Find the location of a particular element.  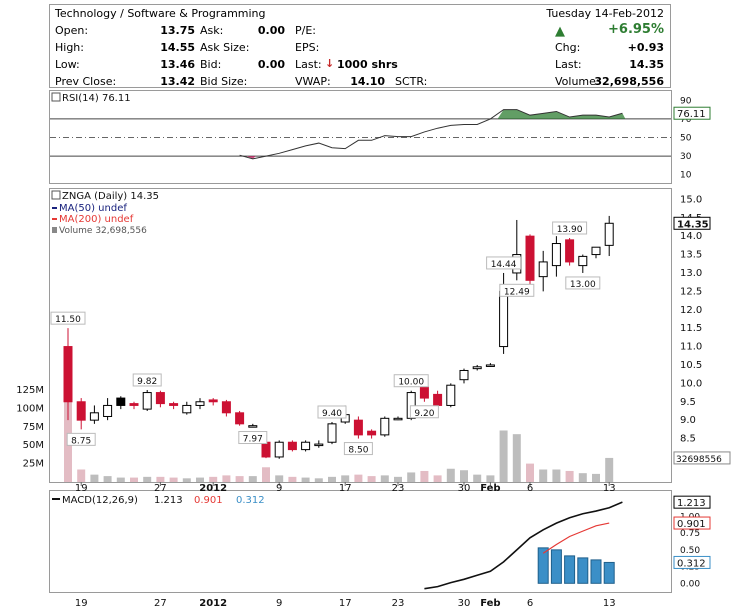

price-annotation: 7.97 is located at coordinates (253, 440).